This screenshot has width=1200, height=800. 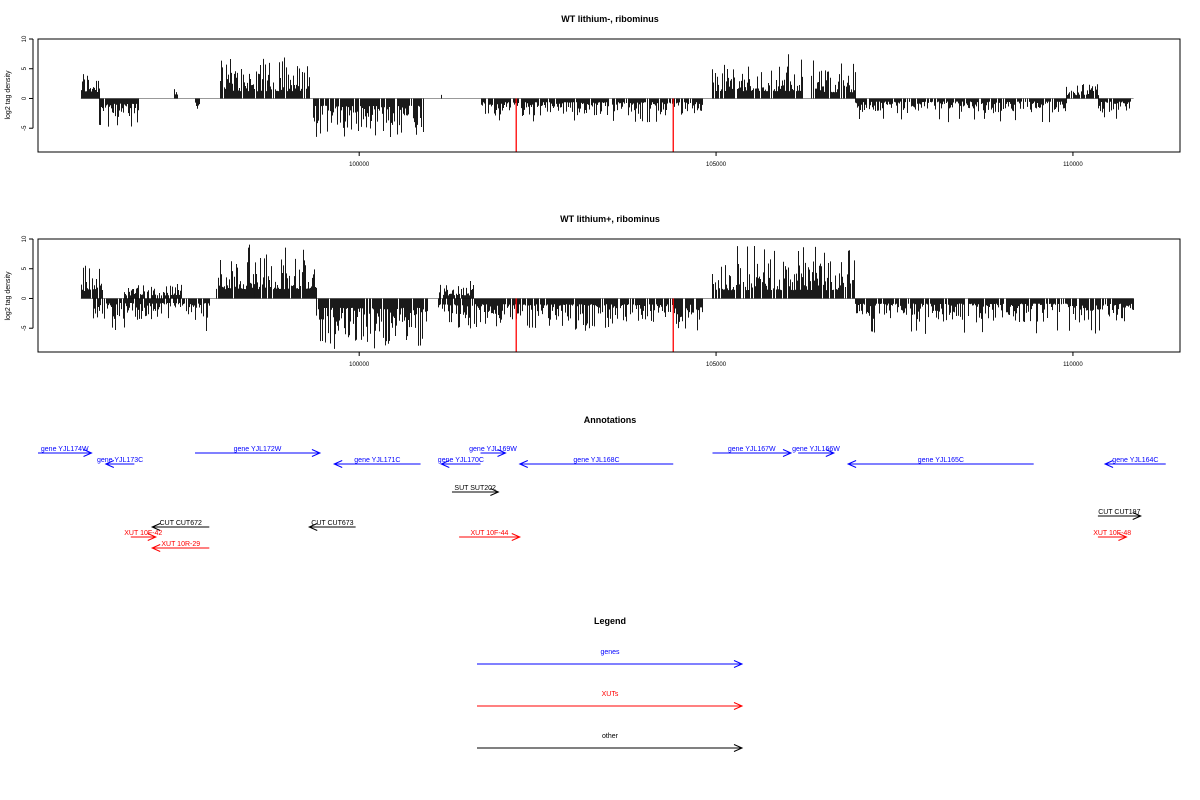 I want to click on feature-gene: gene YJL170C, so click(x=461, y=462).